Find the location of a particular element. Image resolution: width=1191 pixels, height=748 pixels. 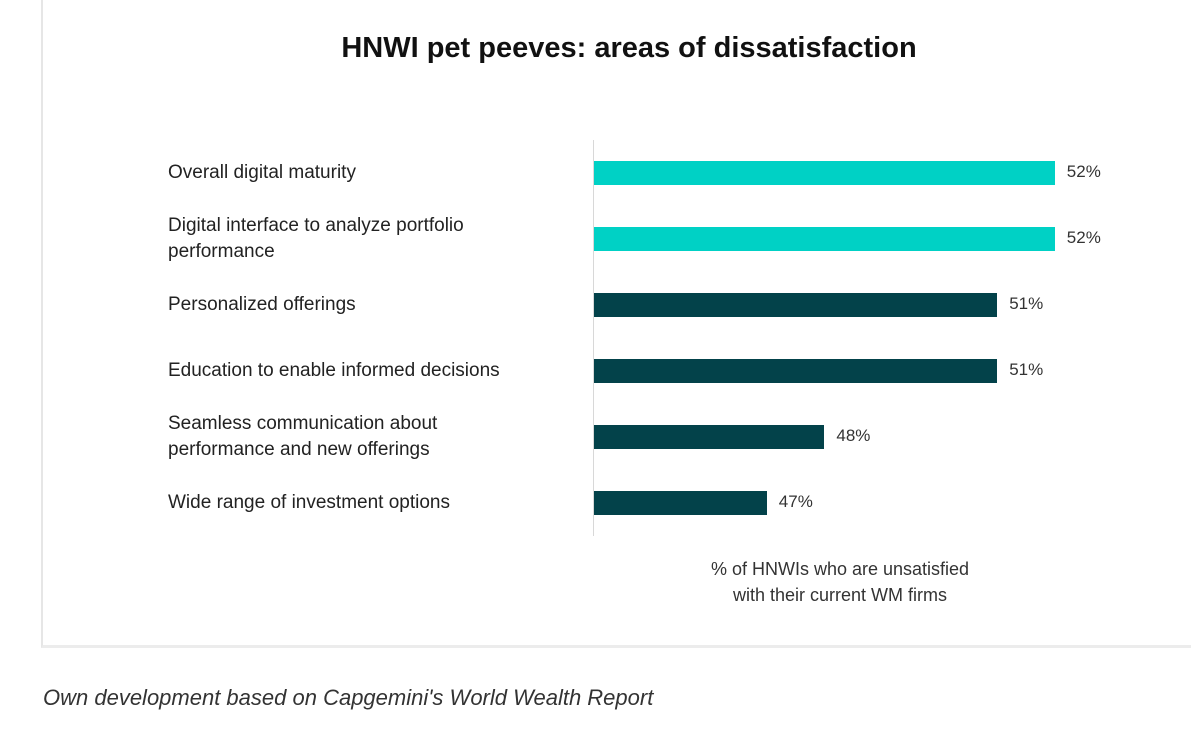

data-label: 48% is located at coordinates (853, 435).